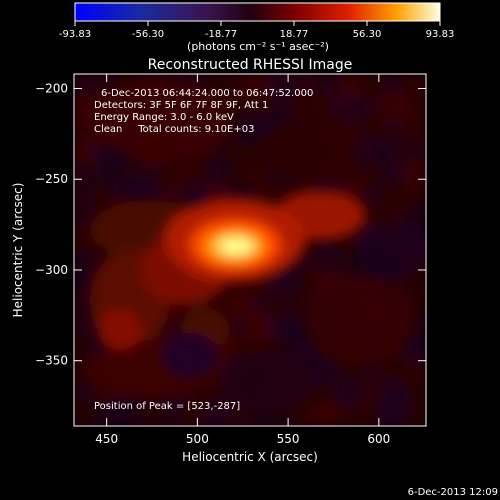 The height and width of the screenshot is (500, 500). I want to click on colorbar-tick-label: 56.30, so click(367, 34).